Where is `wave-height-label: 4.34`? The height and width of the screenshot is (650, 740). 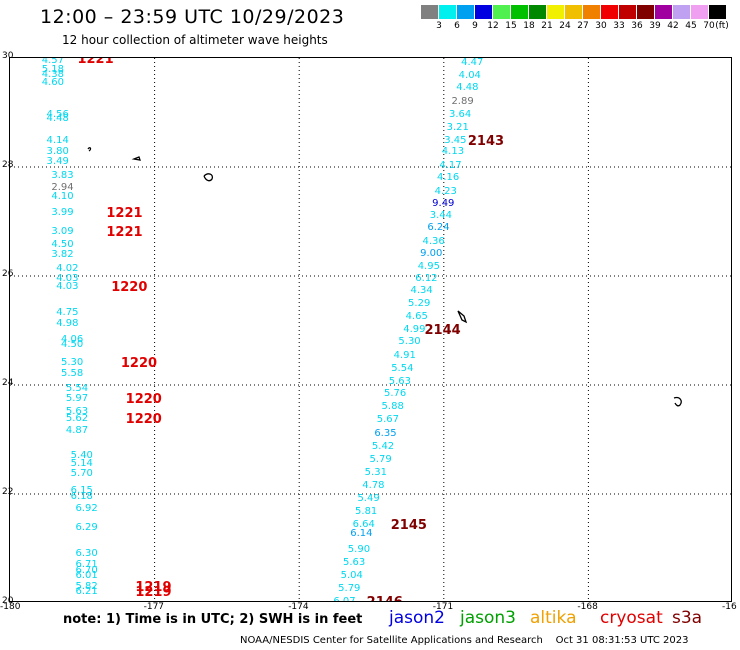 wave-height-label: 4.34 is located at coordinates (421, 291).